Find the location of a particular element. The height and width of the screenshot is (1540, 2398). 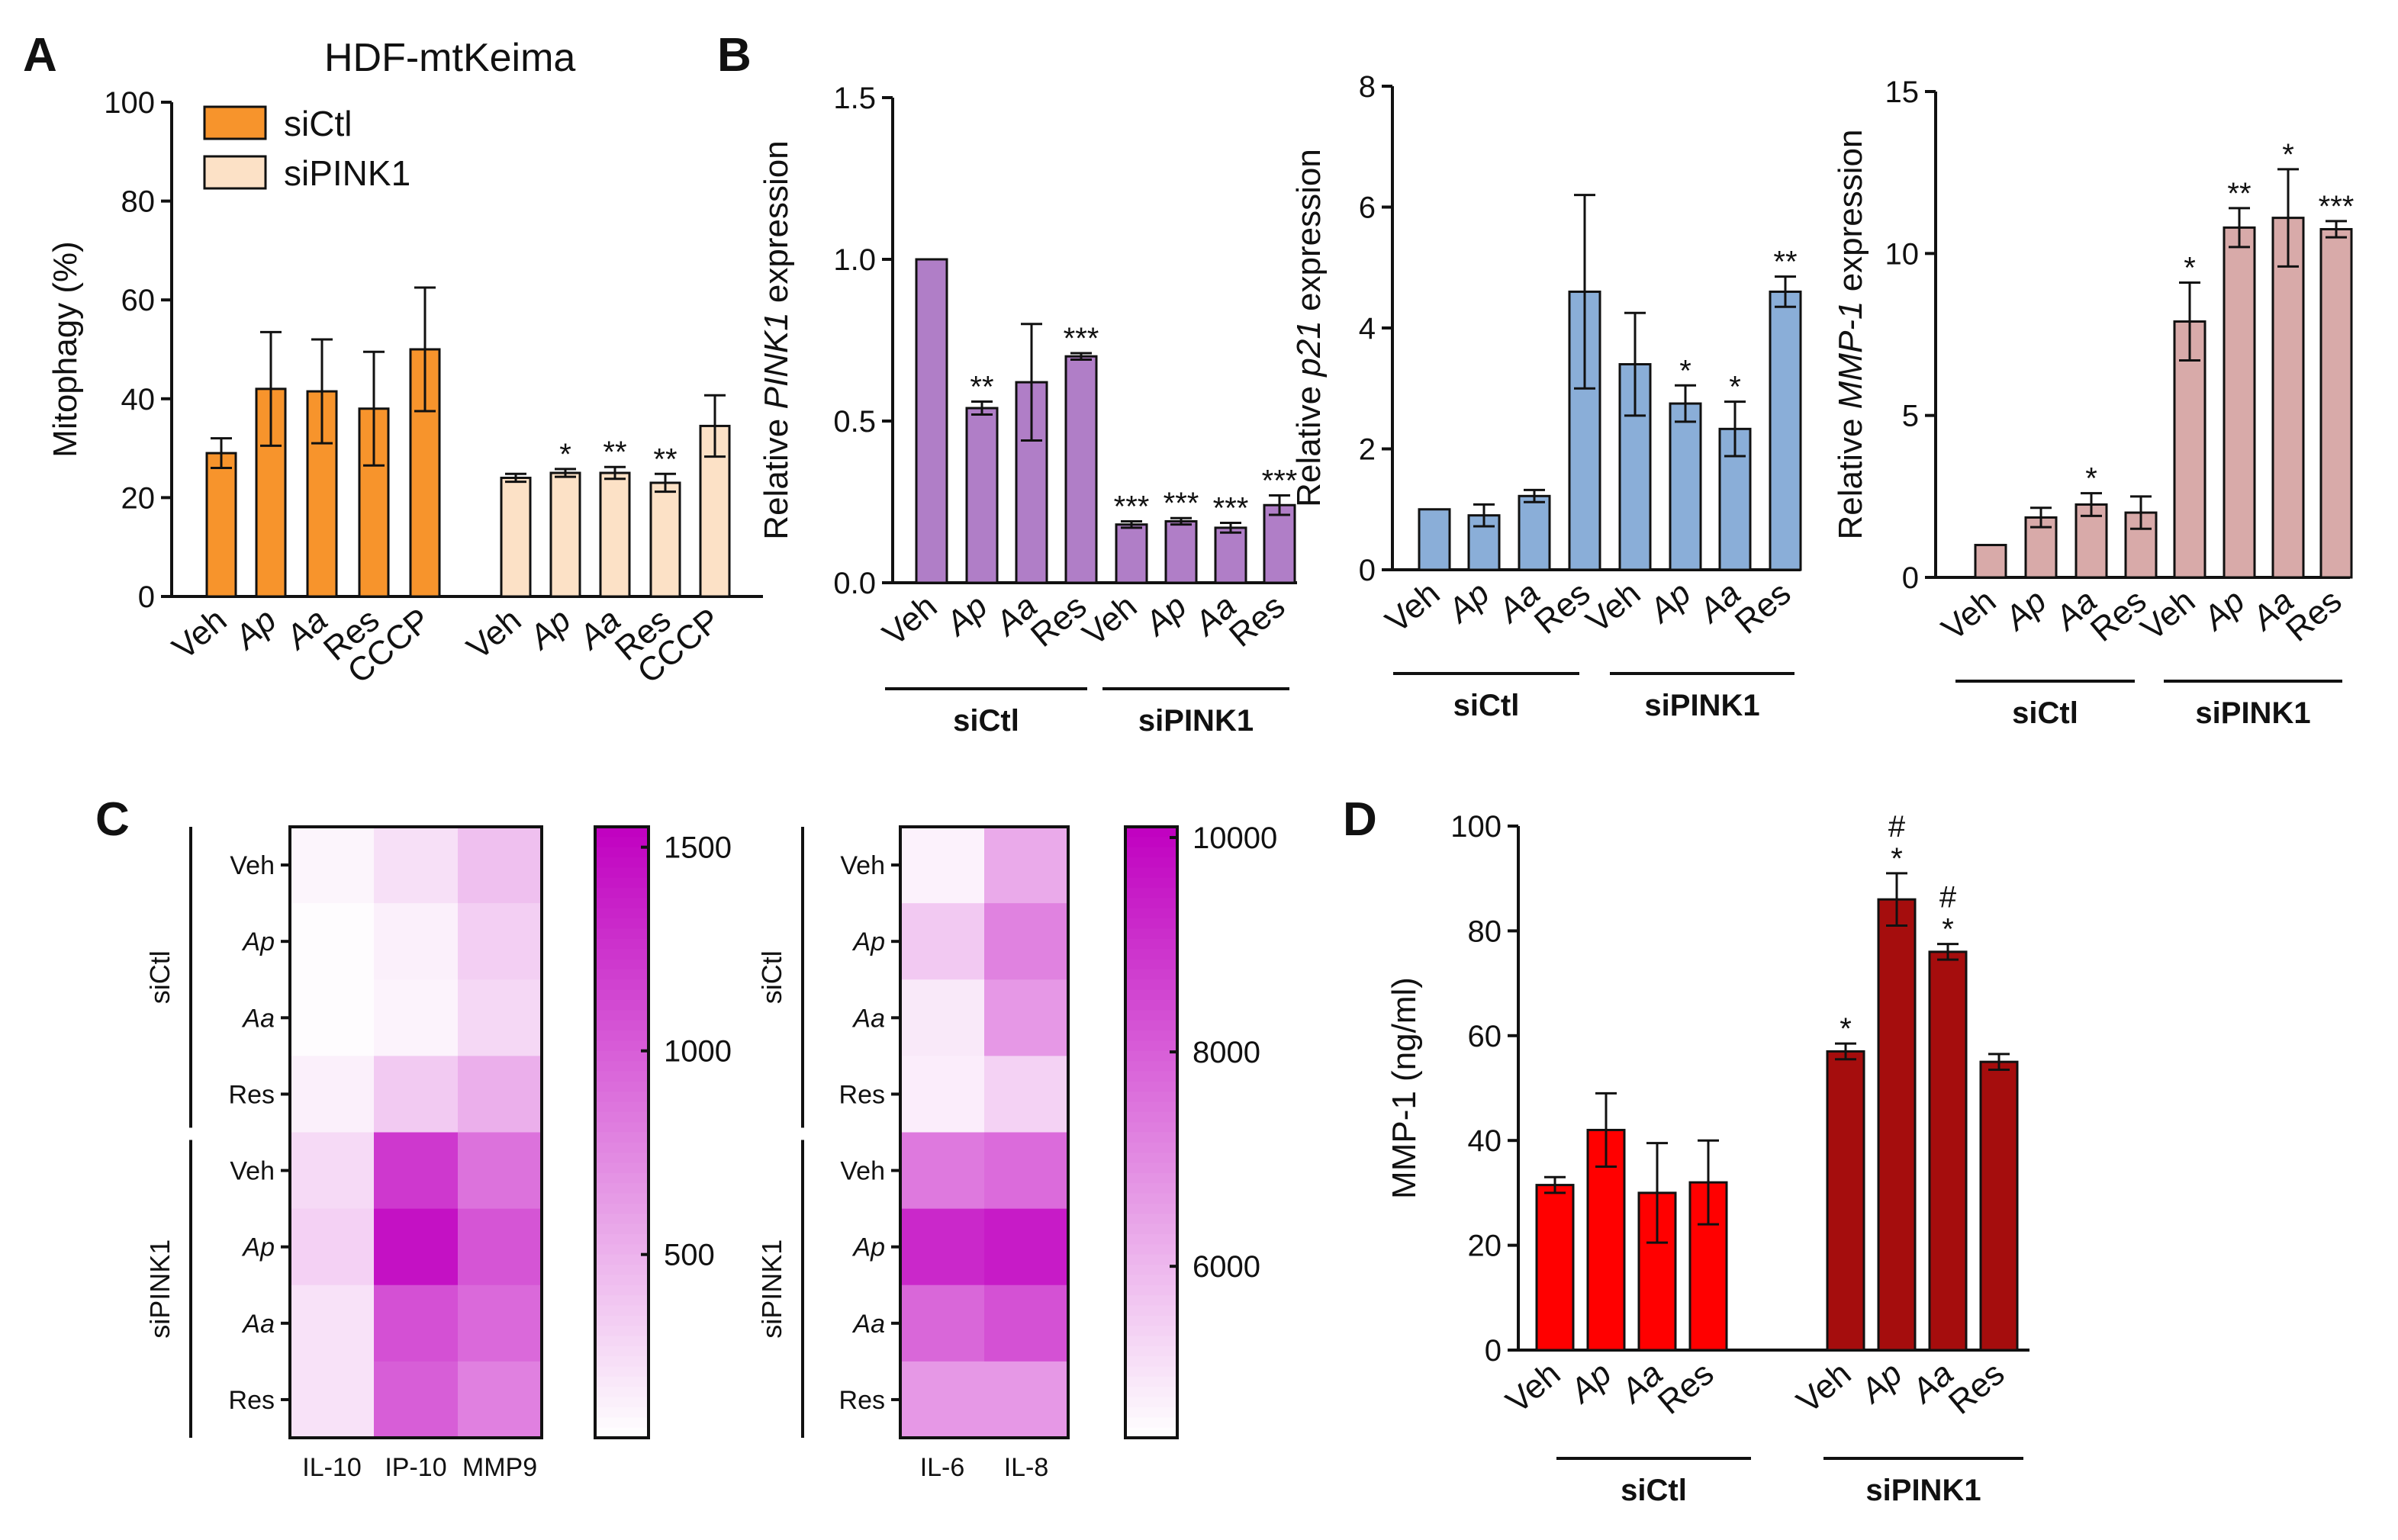

y-axis-title-part: Relative is located at coordinates (1850, 474).